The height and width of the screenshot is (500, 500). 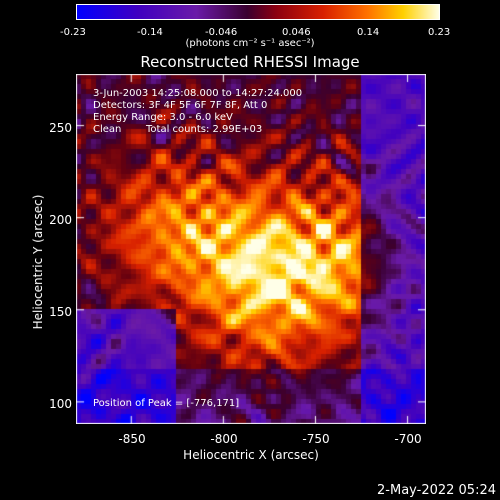 What do you see at coordinates (166, 403) in the screenshot?
I see `peak-position-label: Position of Peak = [-776,171]` at bounding box center [166, 403].